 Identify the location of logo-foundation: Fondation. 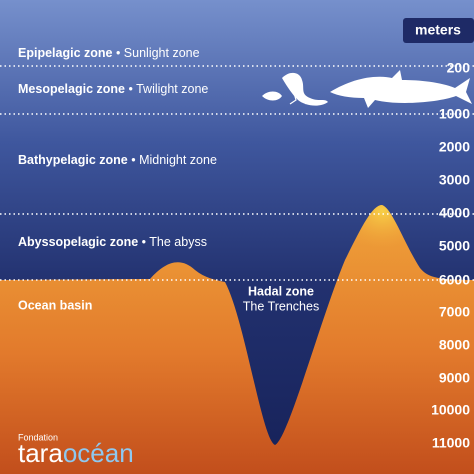
(38, 437).